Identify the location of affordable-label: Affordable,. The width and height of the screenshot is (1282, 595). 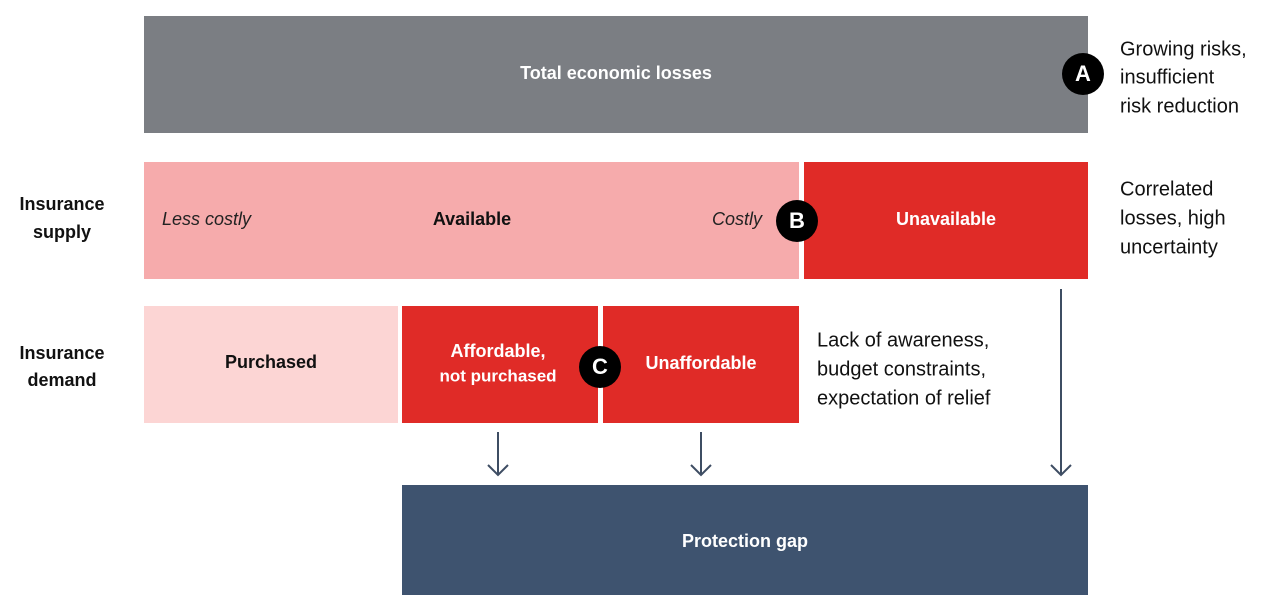
(497, 351).